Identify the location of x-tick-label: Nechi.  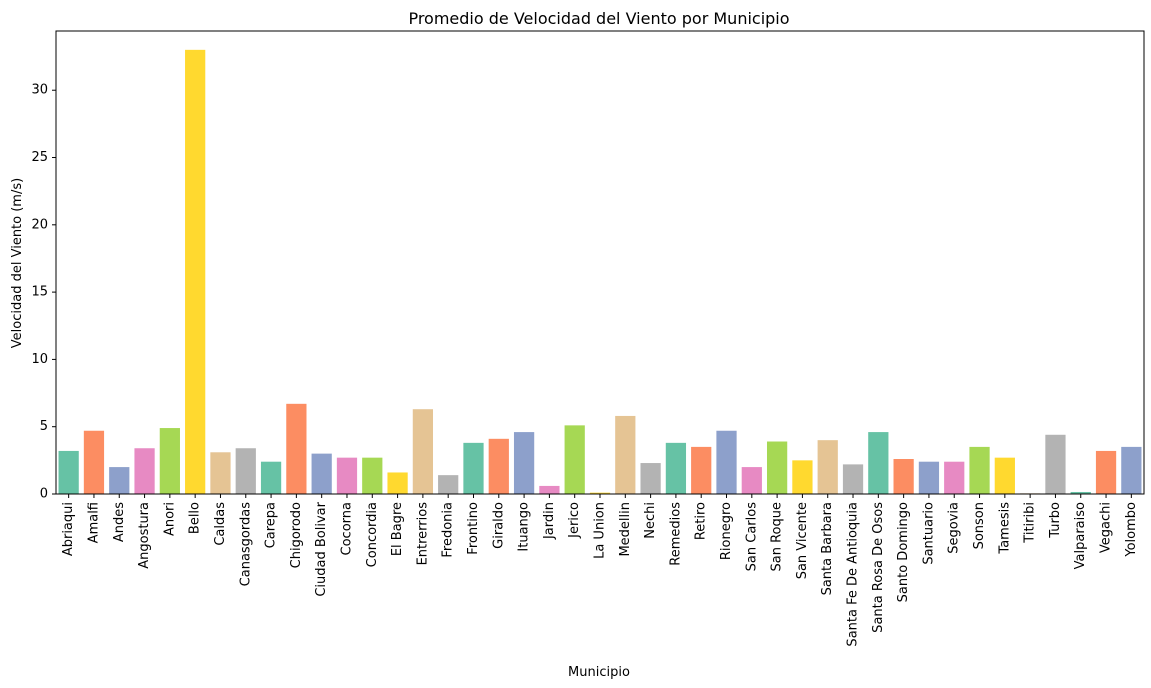
(650, 520).